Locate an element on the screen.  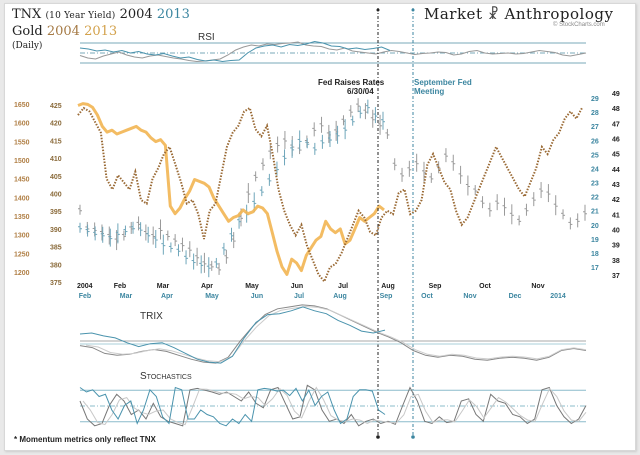
rsi-tnx-2013-line is located at coordinates (235, 51).